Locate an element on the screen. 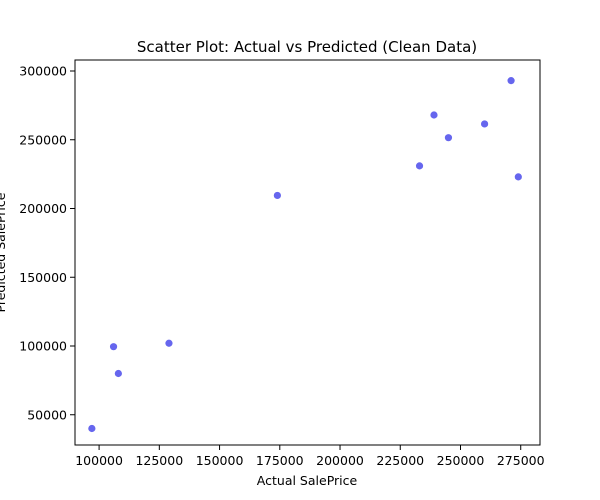  y-tick-label: 150000 is located at coordinates (43, 277).